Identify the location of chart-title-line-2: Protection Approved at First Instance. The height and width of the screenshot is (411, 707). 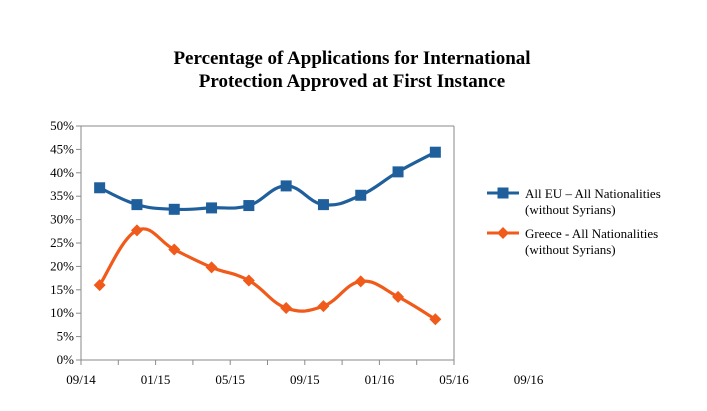
(352, 81).